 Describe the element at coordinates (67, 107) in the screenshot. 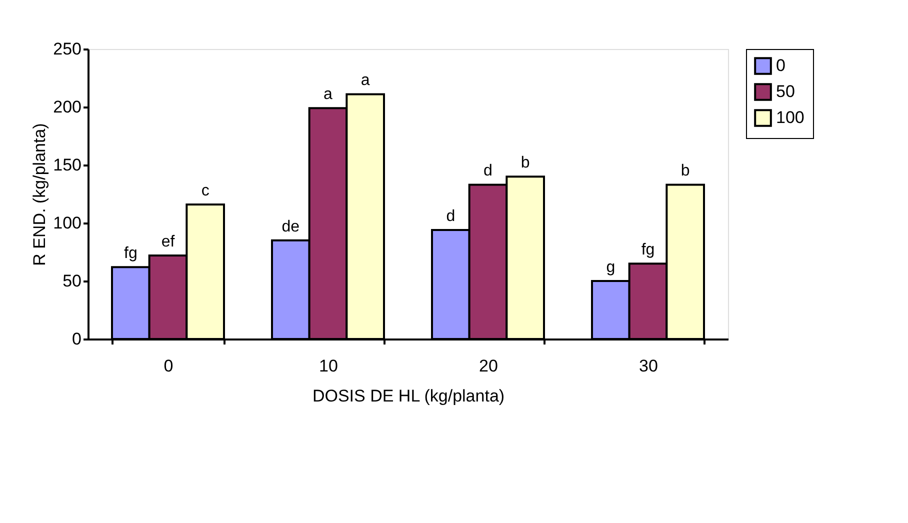

I see `y-tick-label: 200` at that location.